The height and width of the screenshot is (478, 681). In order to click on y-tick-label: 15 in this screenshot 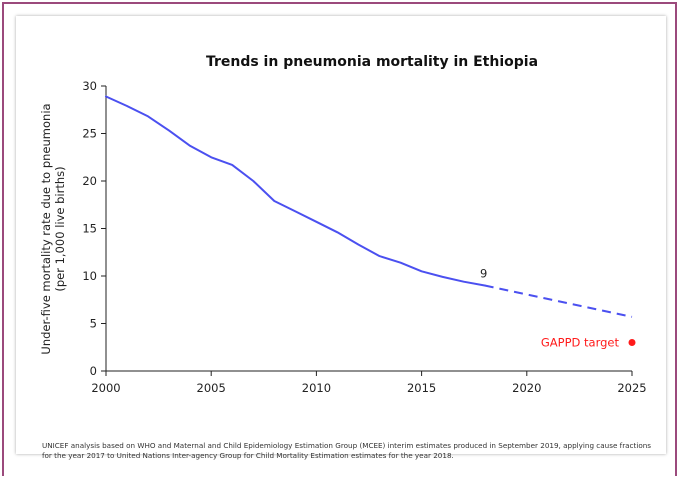, I will do `click(89, 229)`.